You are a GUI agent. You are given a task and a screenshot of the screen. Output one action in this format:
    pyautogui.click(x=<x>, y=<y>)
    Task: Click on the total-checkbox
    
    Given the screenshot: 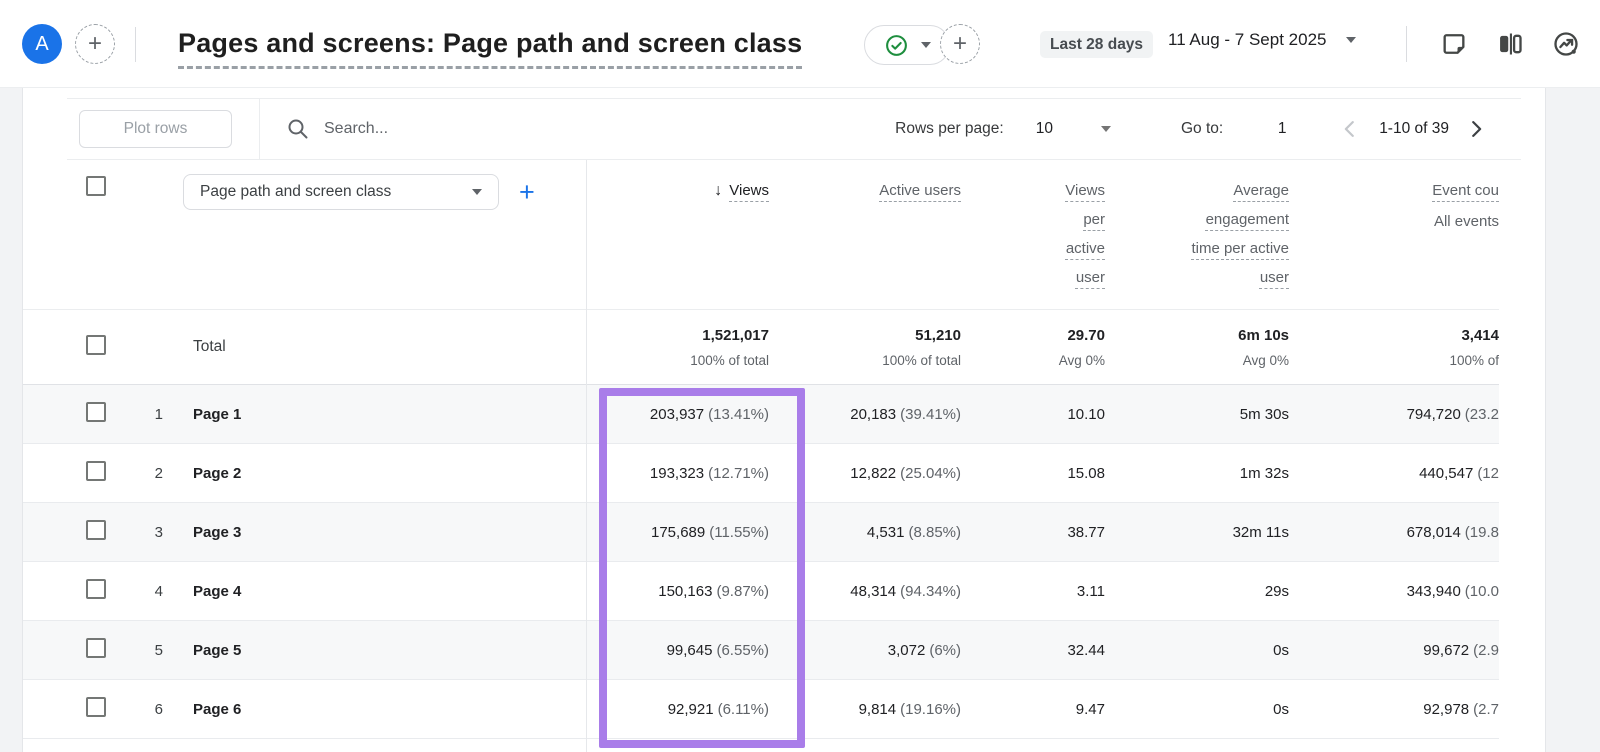 What is the action you would take?
    pyautogui.click(x=96, y=344)
    